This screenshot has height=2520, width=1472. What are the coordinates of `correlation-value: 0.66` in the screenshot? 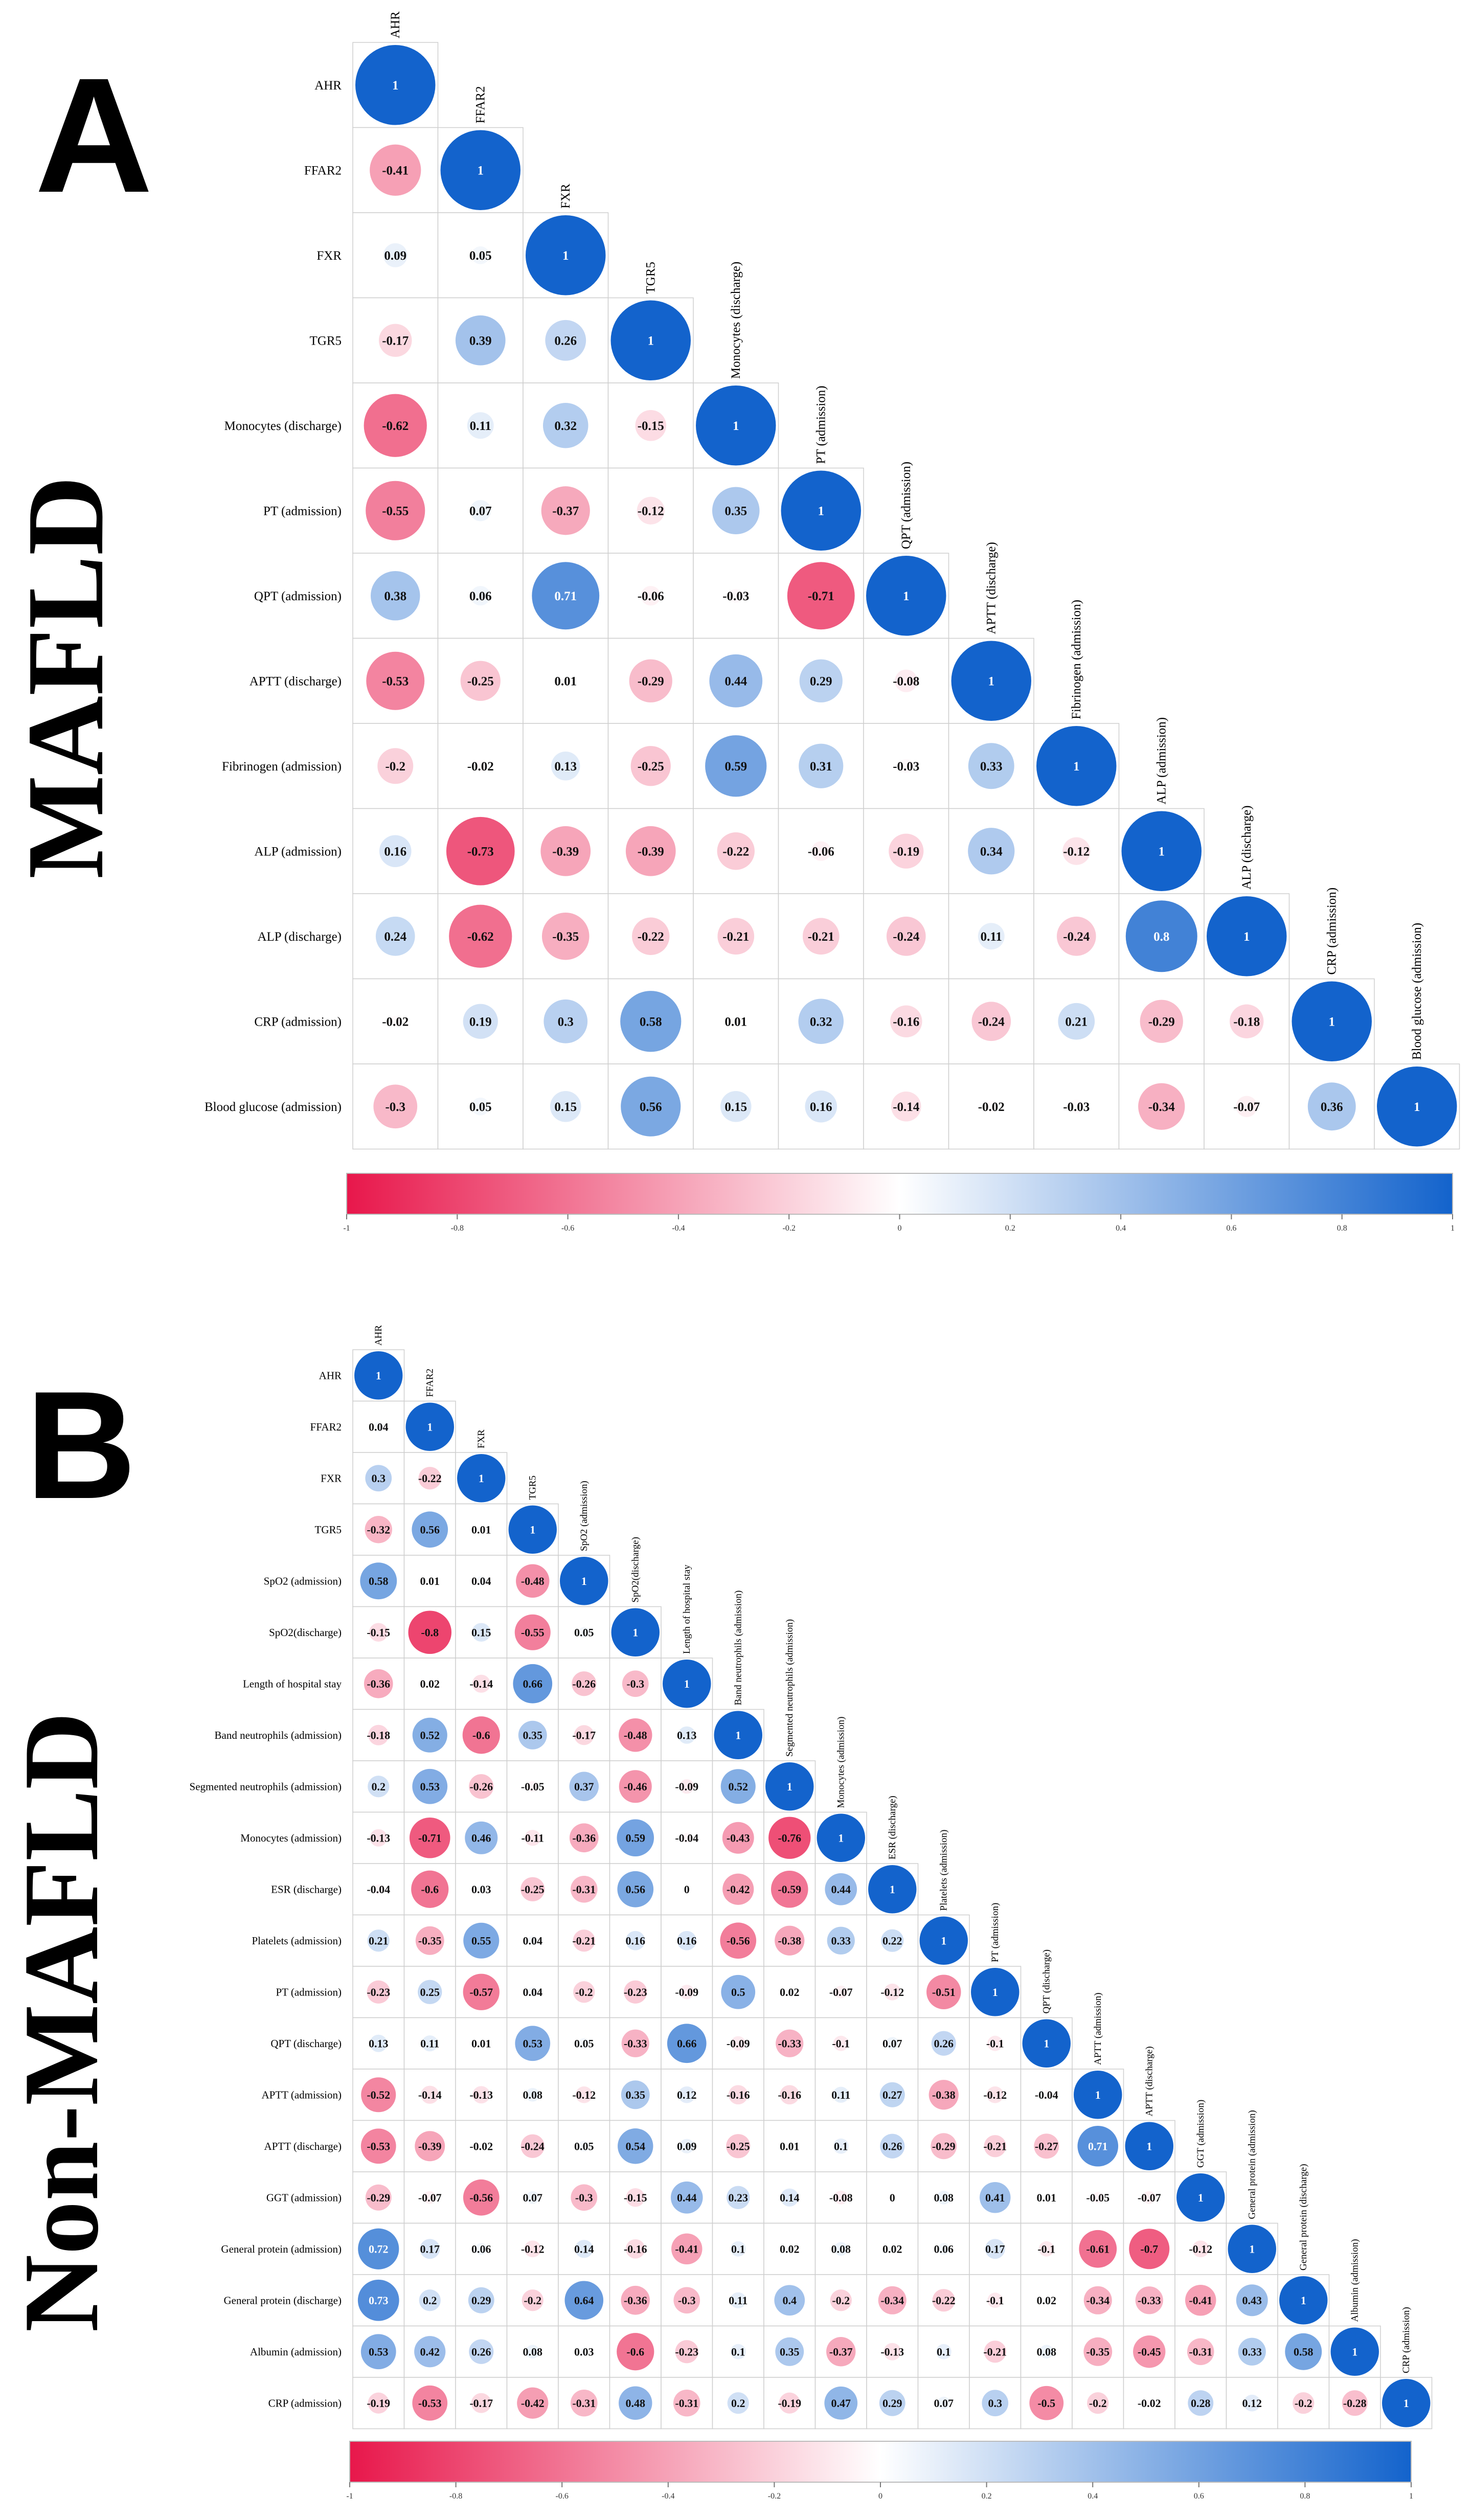 It's located at (533, 1683).